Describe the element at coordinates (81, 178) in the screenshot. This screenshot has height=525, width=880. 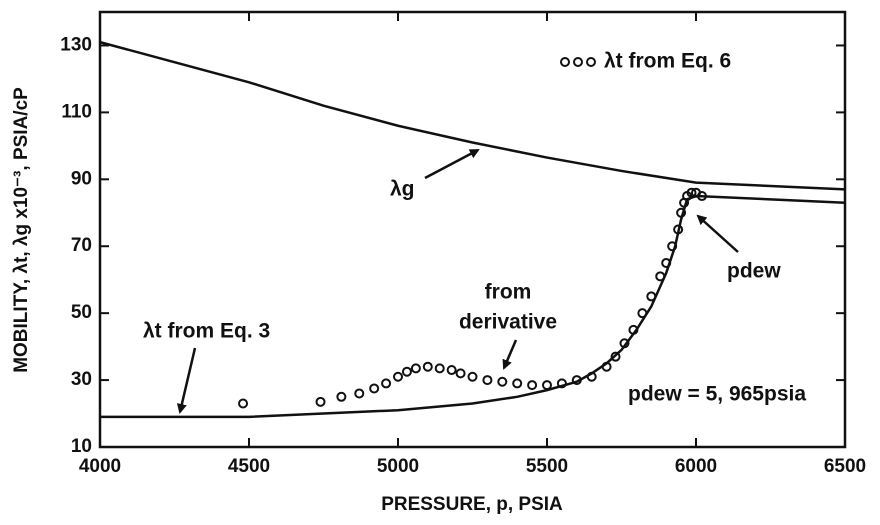
I see `y-tick-label: 90` at that location.